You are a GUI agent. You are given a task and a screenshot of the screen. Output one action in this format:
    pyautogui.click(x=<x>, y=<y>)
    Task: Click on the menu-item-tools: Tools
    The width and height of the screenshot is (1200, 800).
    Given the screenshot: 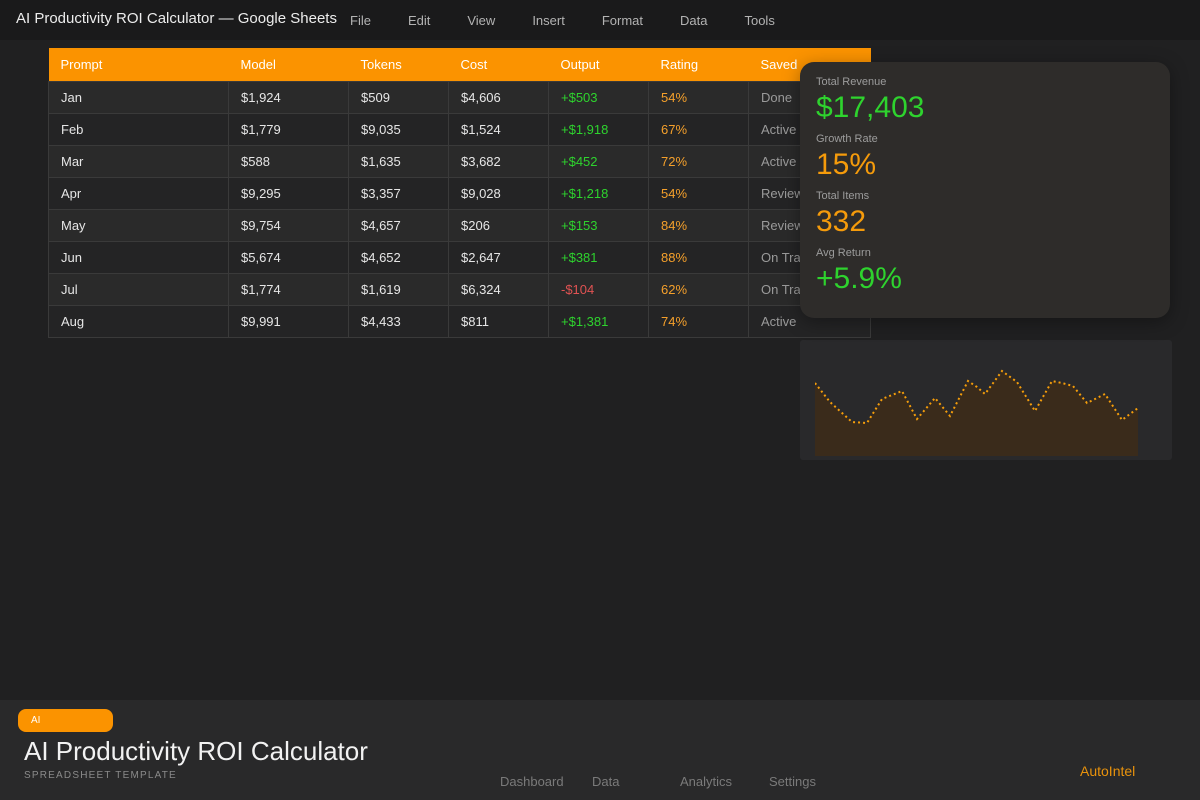 What is the action you would take?
    pyautogui.click(x=759, y=20)
    